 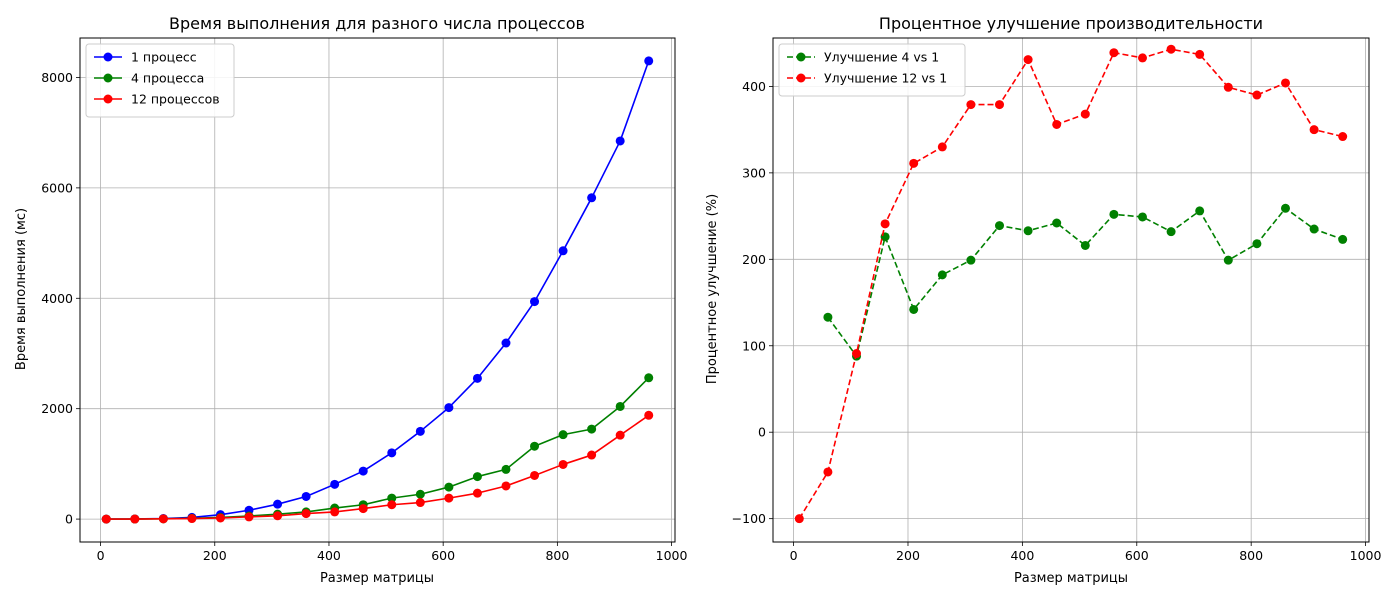 I want to click on legend: 1 процесс 4 процесса 12 процессов, so click(x=160, y=80).